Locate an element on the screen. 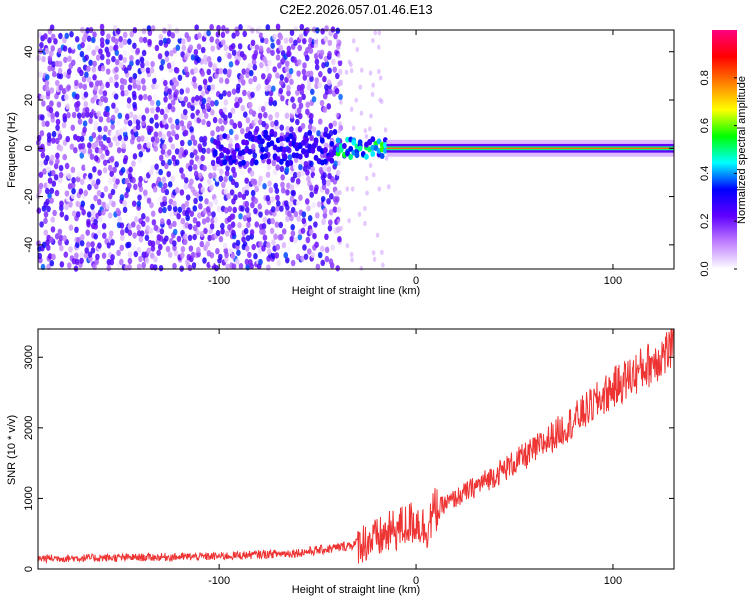 This screenshot has height=600, width=750. snr-x-tick-label: -100 is located at coordinates (219, 581).